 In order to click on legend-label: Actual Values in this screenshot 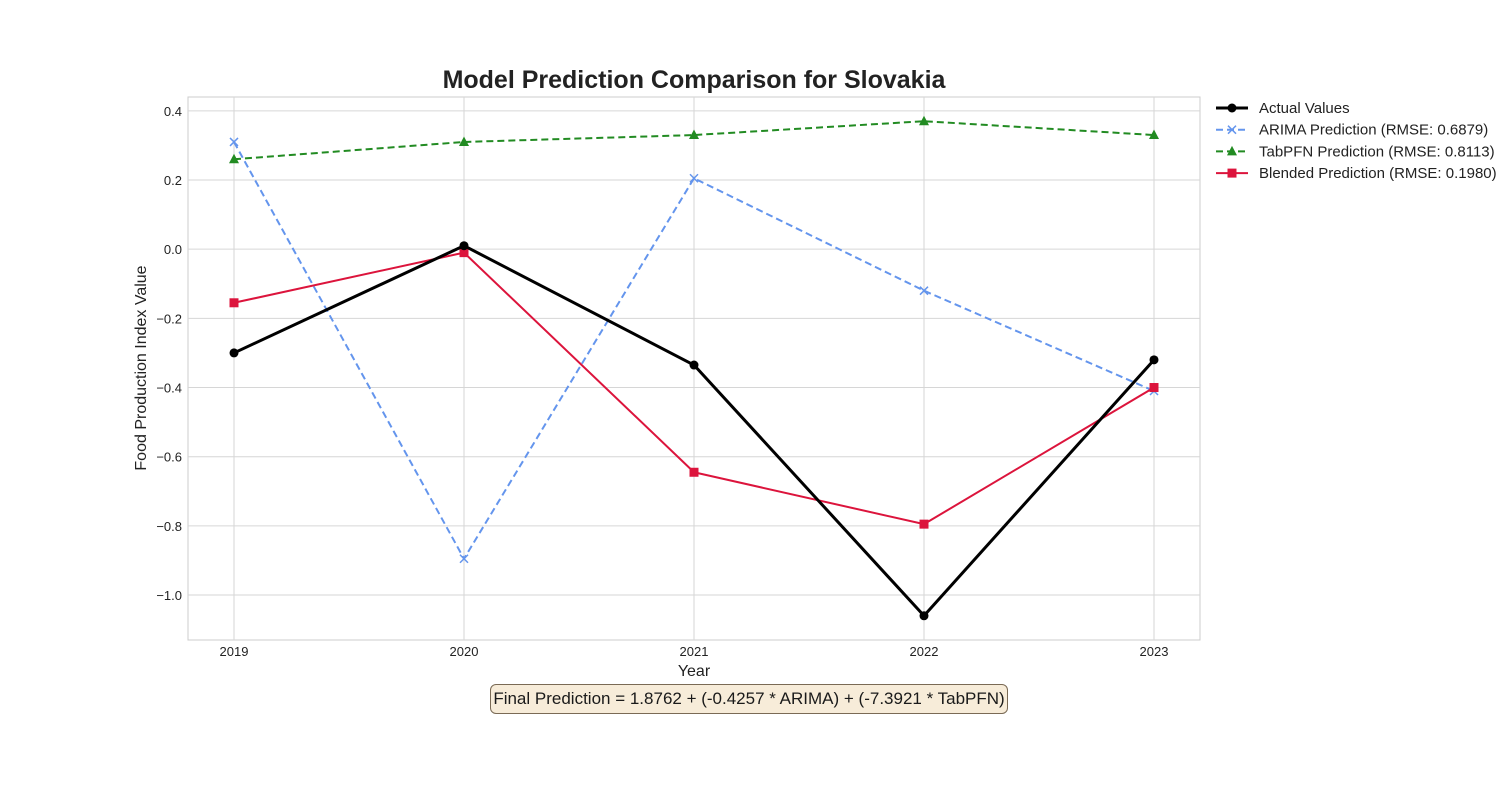, I will do `click(1304, 108)`.